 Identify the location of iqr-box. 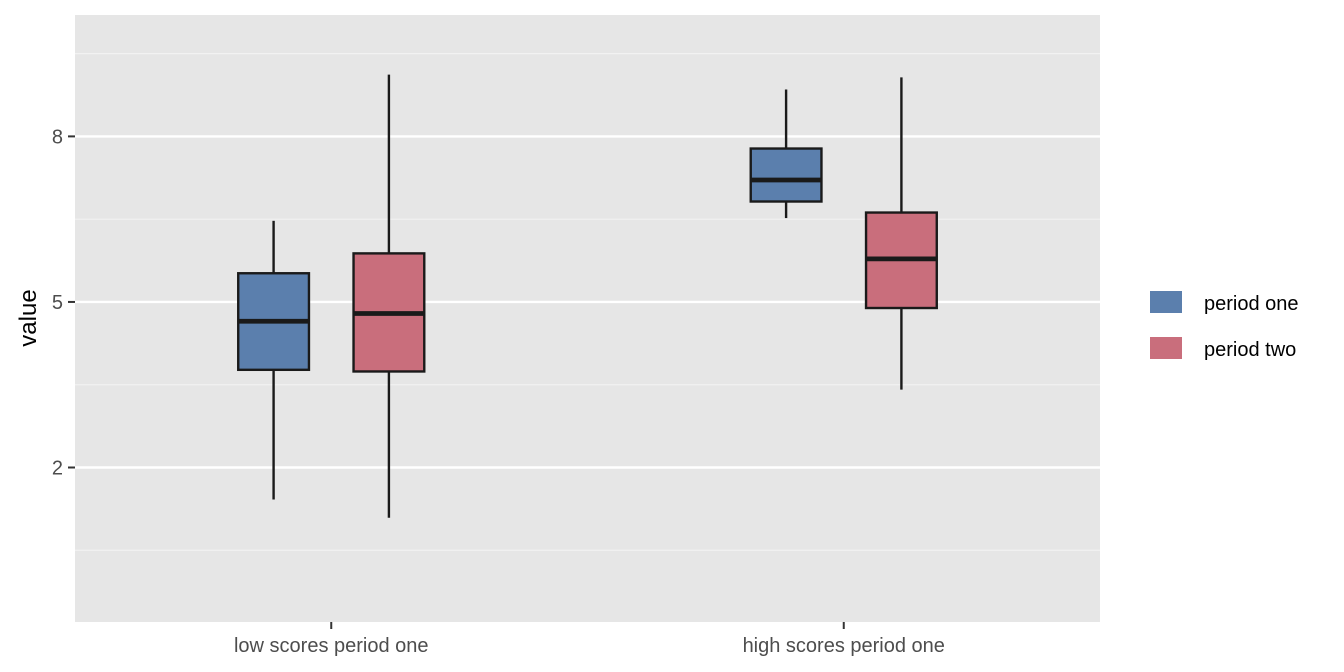
(786, 175).